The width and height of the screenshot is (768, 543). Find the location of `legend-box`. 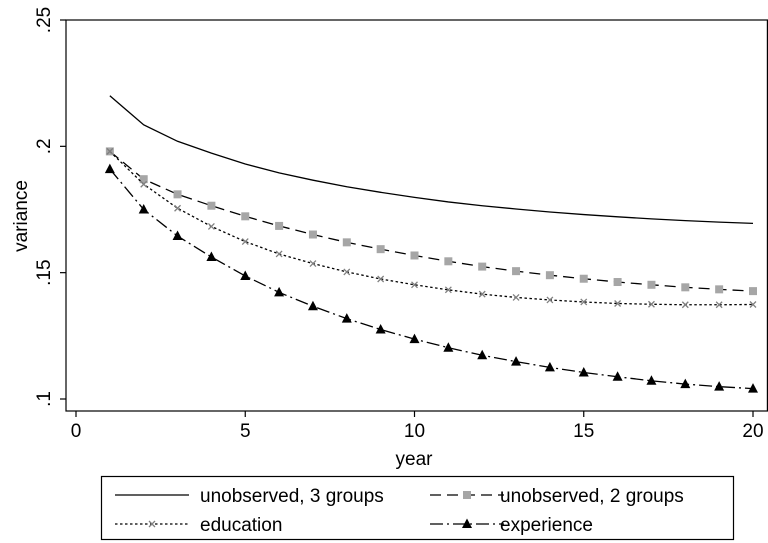

legend-box is located at coordinates (417, 508).